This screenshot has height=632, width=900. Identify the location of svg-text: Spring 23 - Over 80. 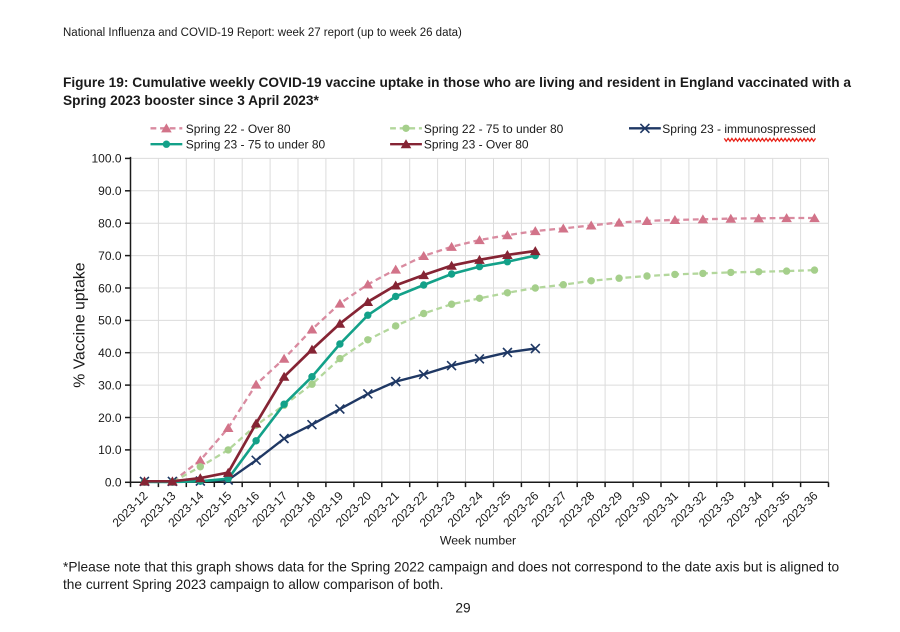
(476, 145).